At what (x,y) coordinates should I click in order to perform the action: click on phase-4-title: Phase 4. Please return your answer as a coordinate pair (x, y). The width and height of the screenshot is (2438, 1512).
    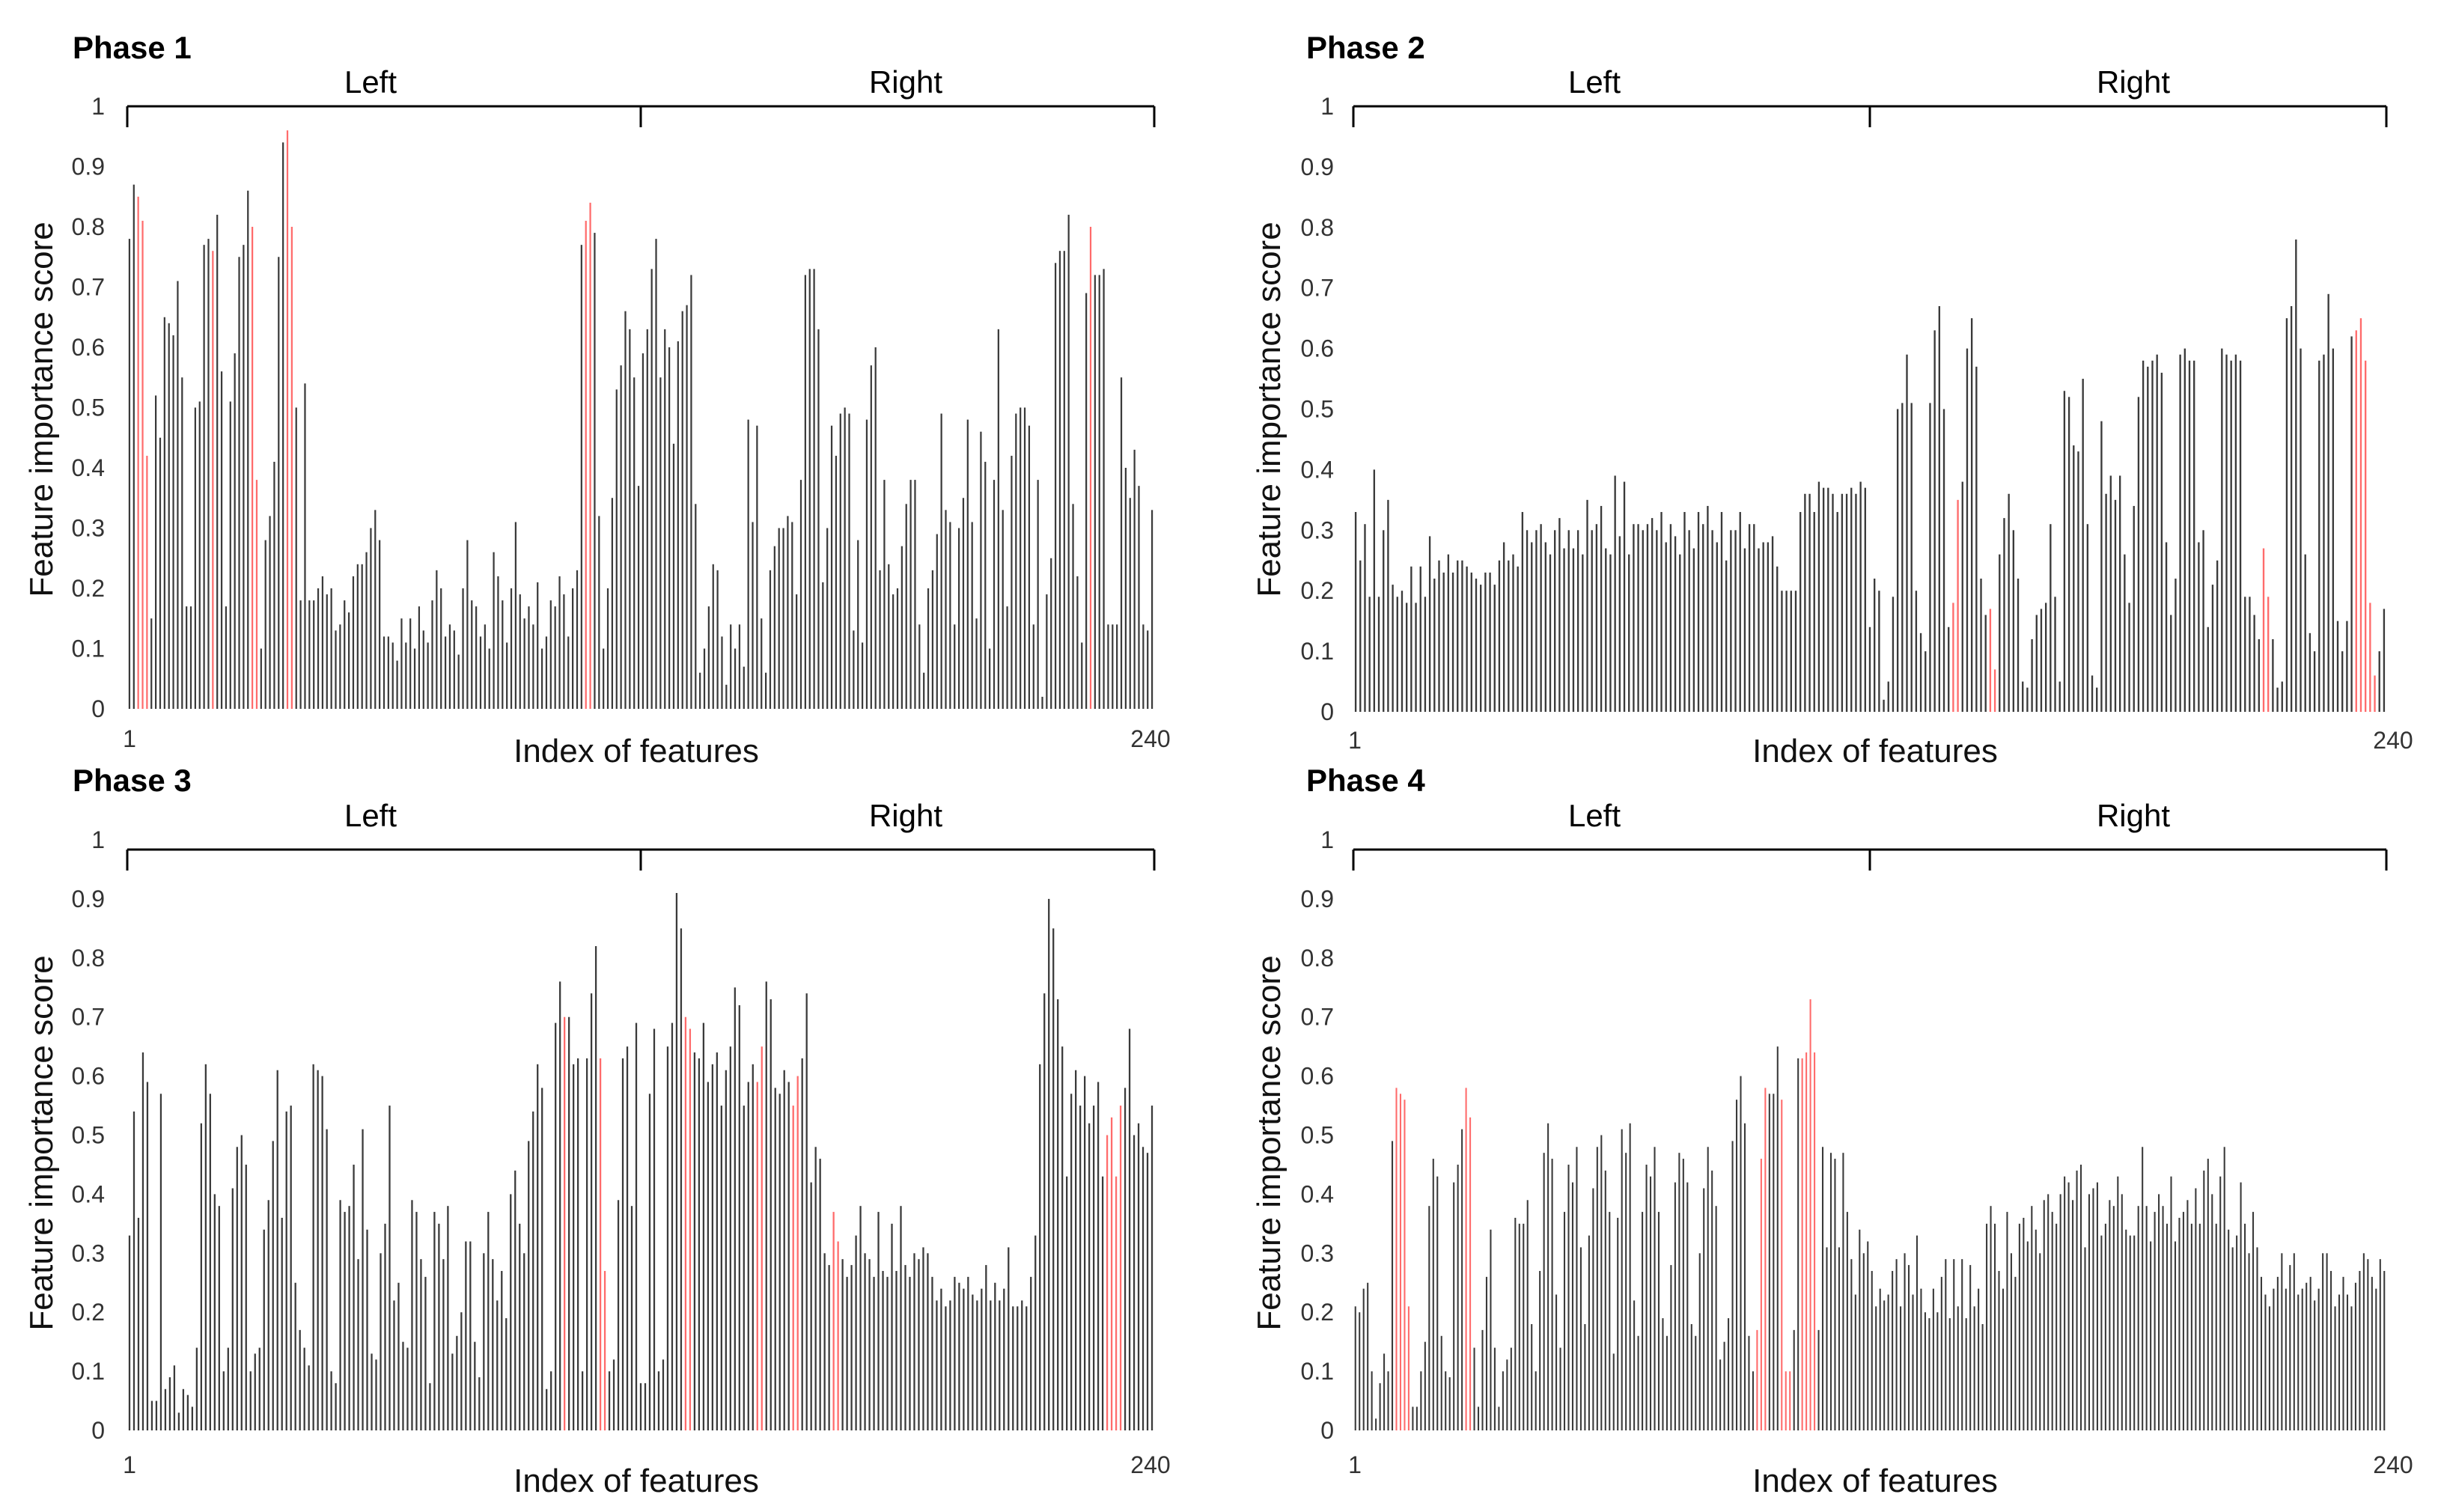
    Looking at the image, I should click on (1365, 780).